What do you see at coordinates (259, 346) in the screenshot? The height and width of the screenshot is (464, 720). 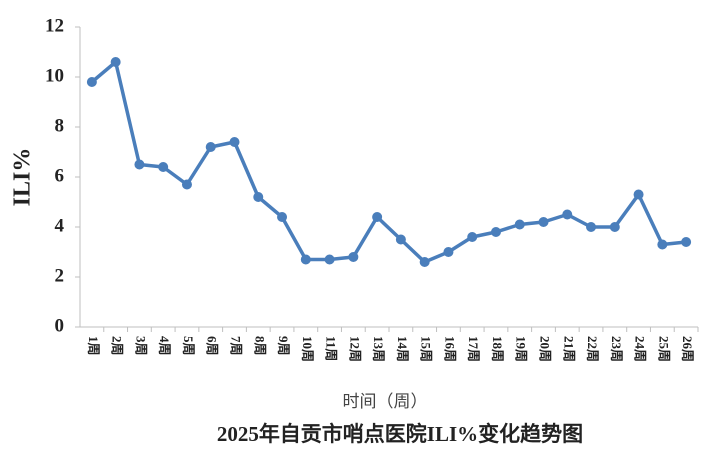 I see `x-tick-label: 8周` at bounding box center [259, 346].